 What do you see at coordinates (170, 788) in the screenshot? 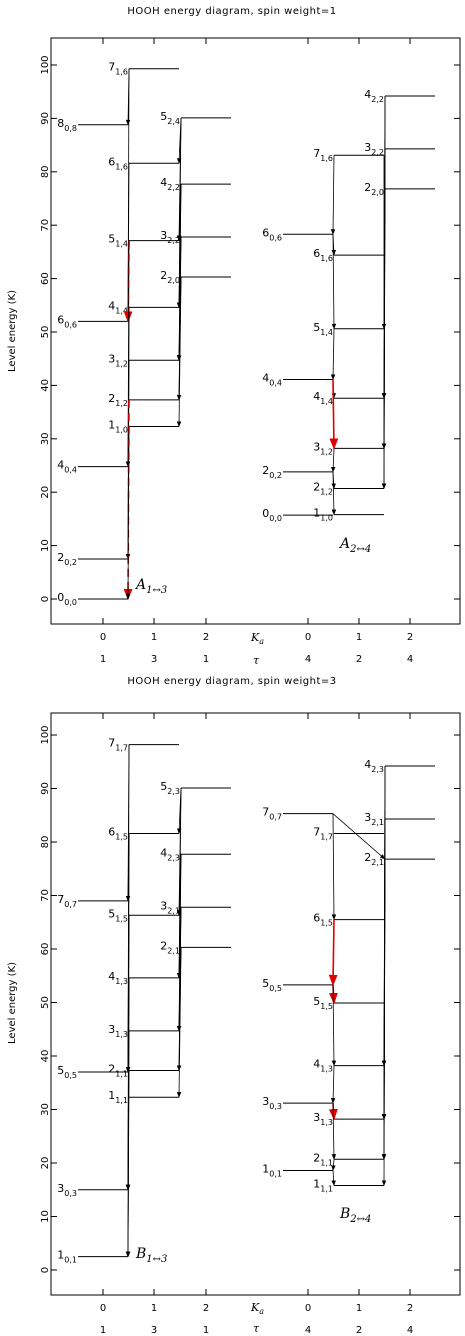
I see `level-label: 52,3` at bounding box center [170, 788].